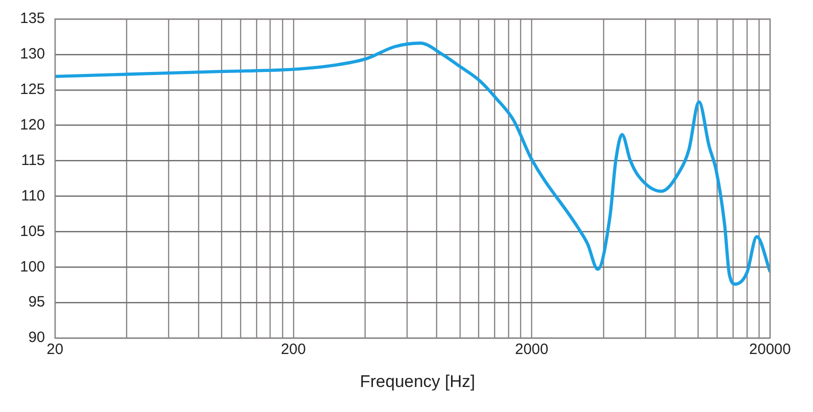  Describe the element at coordinates (33, 125) in the screenshot. I see `y-tick-label: 120` at that location.